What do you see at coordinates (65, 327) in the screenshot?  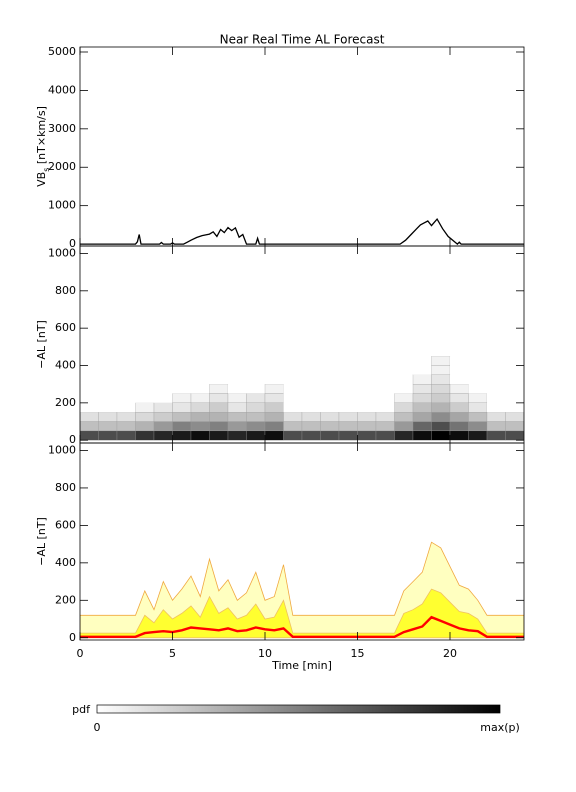 I see `y-tick-label: 600` at bounding box center [65, 327].